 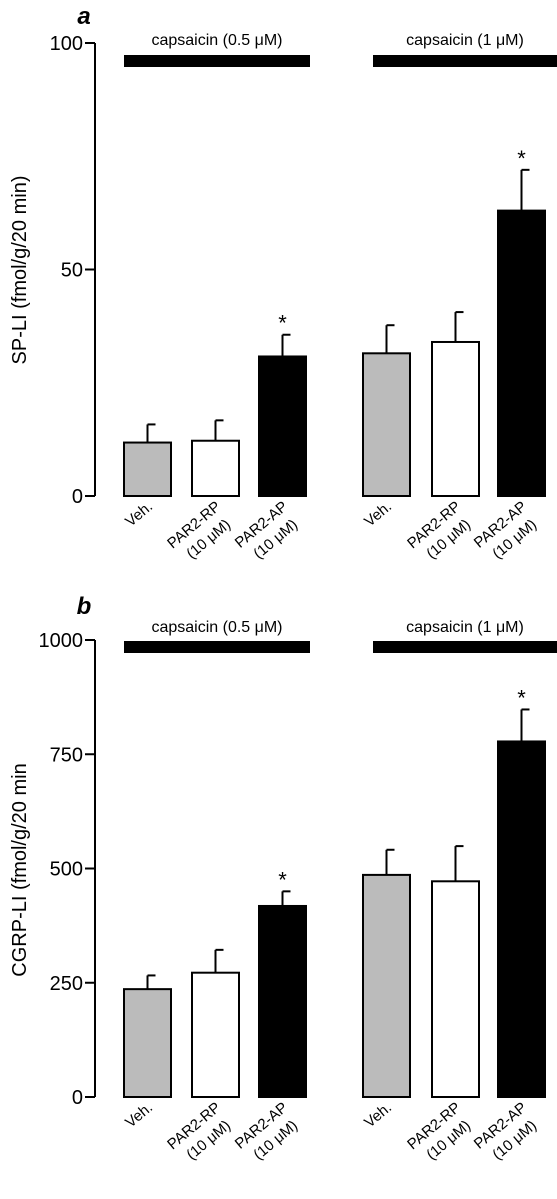 What do you see at coordinates (139, 514) in the screenshot?
I see `panel-a-group-1-category-label: Veh.` at bounding box center [139, 514].